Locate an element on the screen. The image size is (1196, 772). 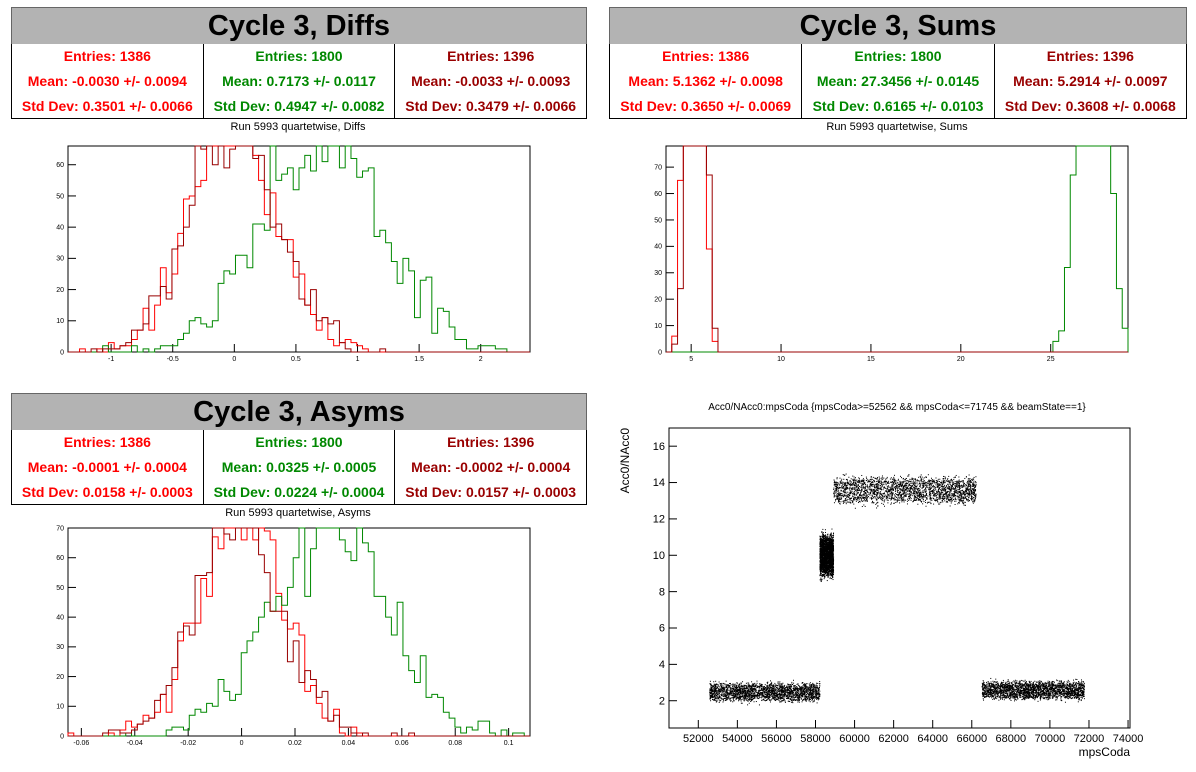
stat-mean: Mean: 5.2914 +/- 0.0097 is located at coordinates (1090, 80).